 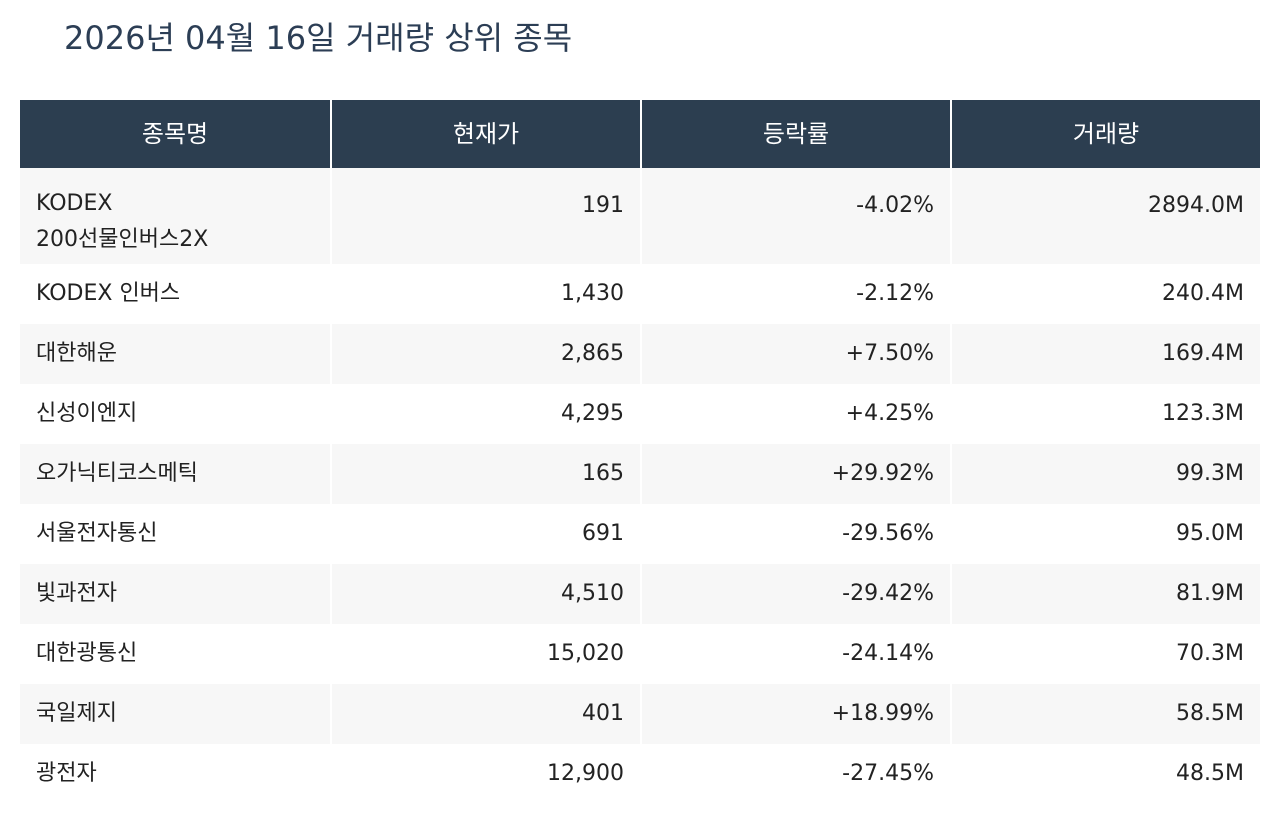 I want to click on table-row: 신성이엔지 4,295 +4.25% 123.3M, so click(x=640, y=414).